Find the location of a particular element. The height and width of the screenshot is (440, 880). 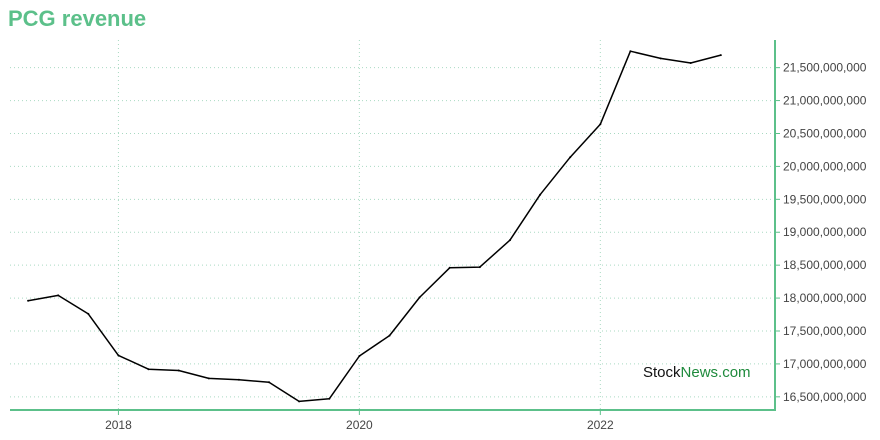

watermark-part-stock: Stock is located at coordinates (662, 372).